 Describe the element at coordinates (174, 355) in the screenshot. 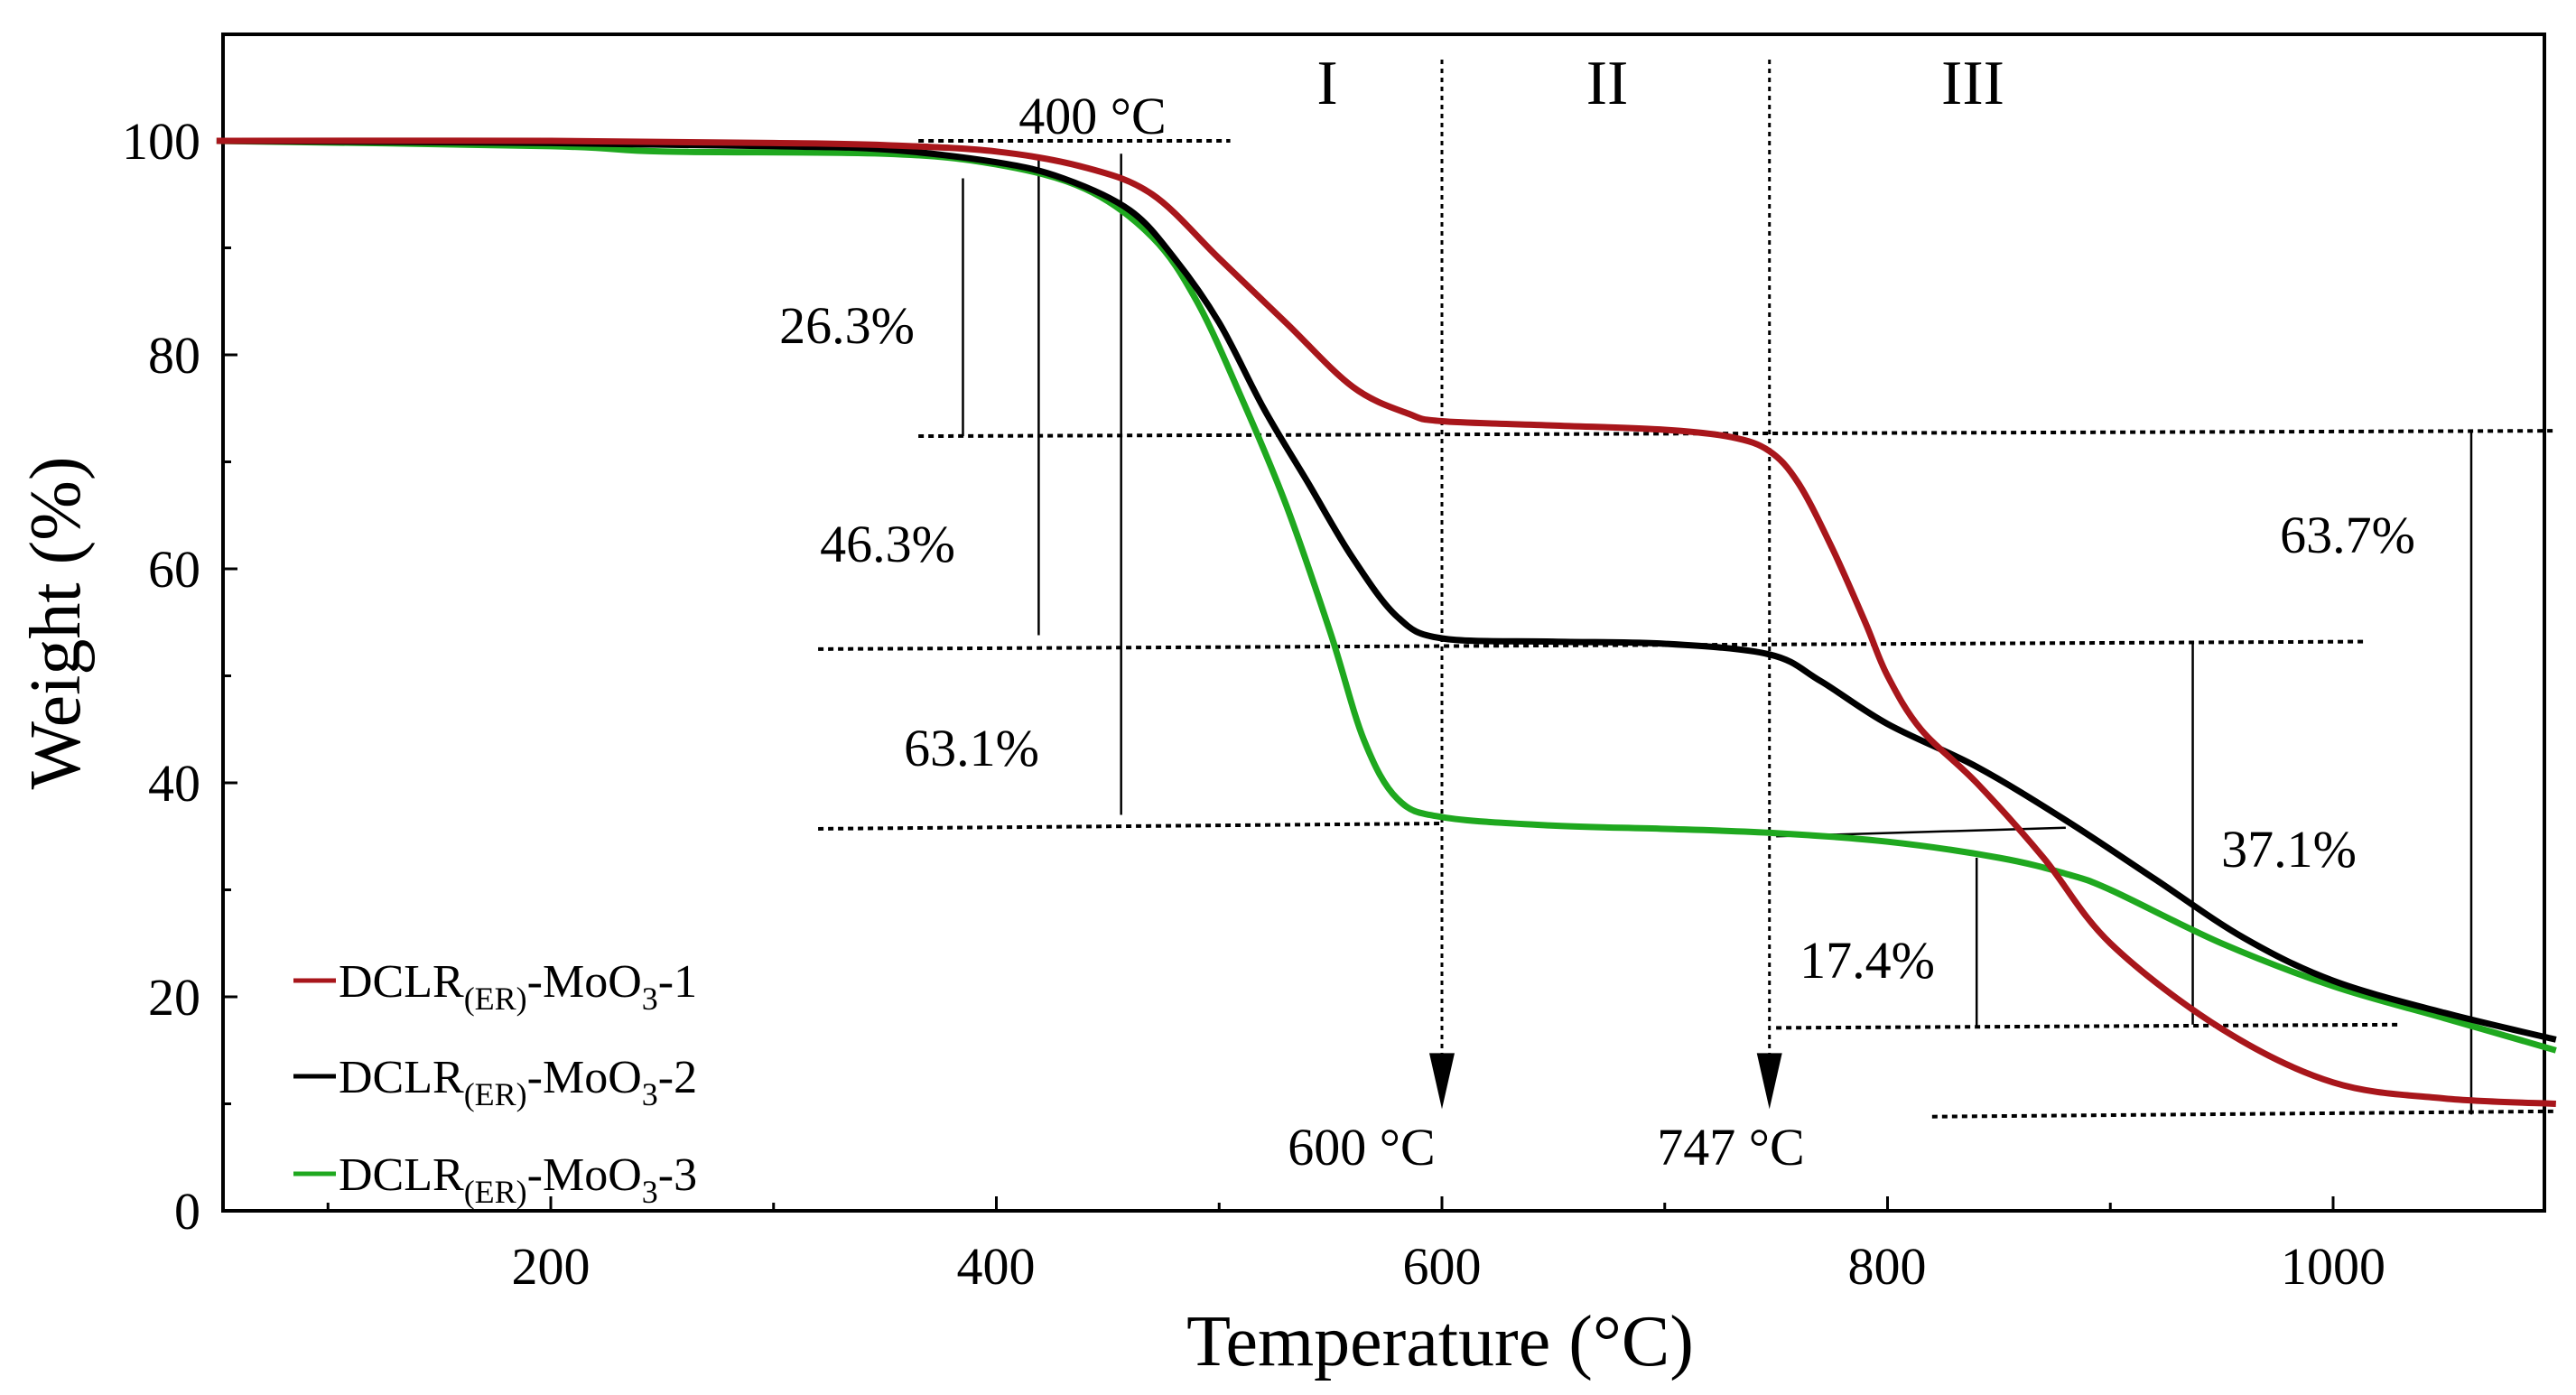

I see `y-tick-label: 80` at that location.